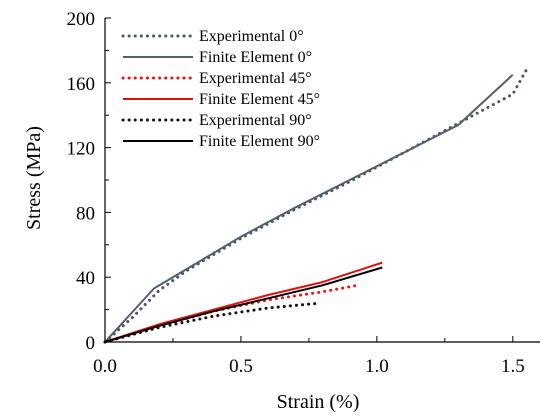  I want to click on y-tick-label: 40, so click(85, 278).